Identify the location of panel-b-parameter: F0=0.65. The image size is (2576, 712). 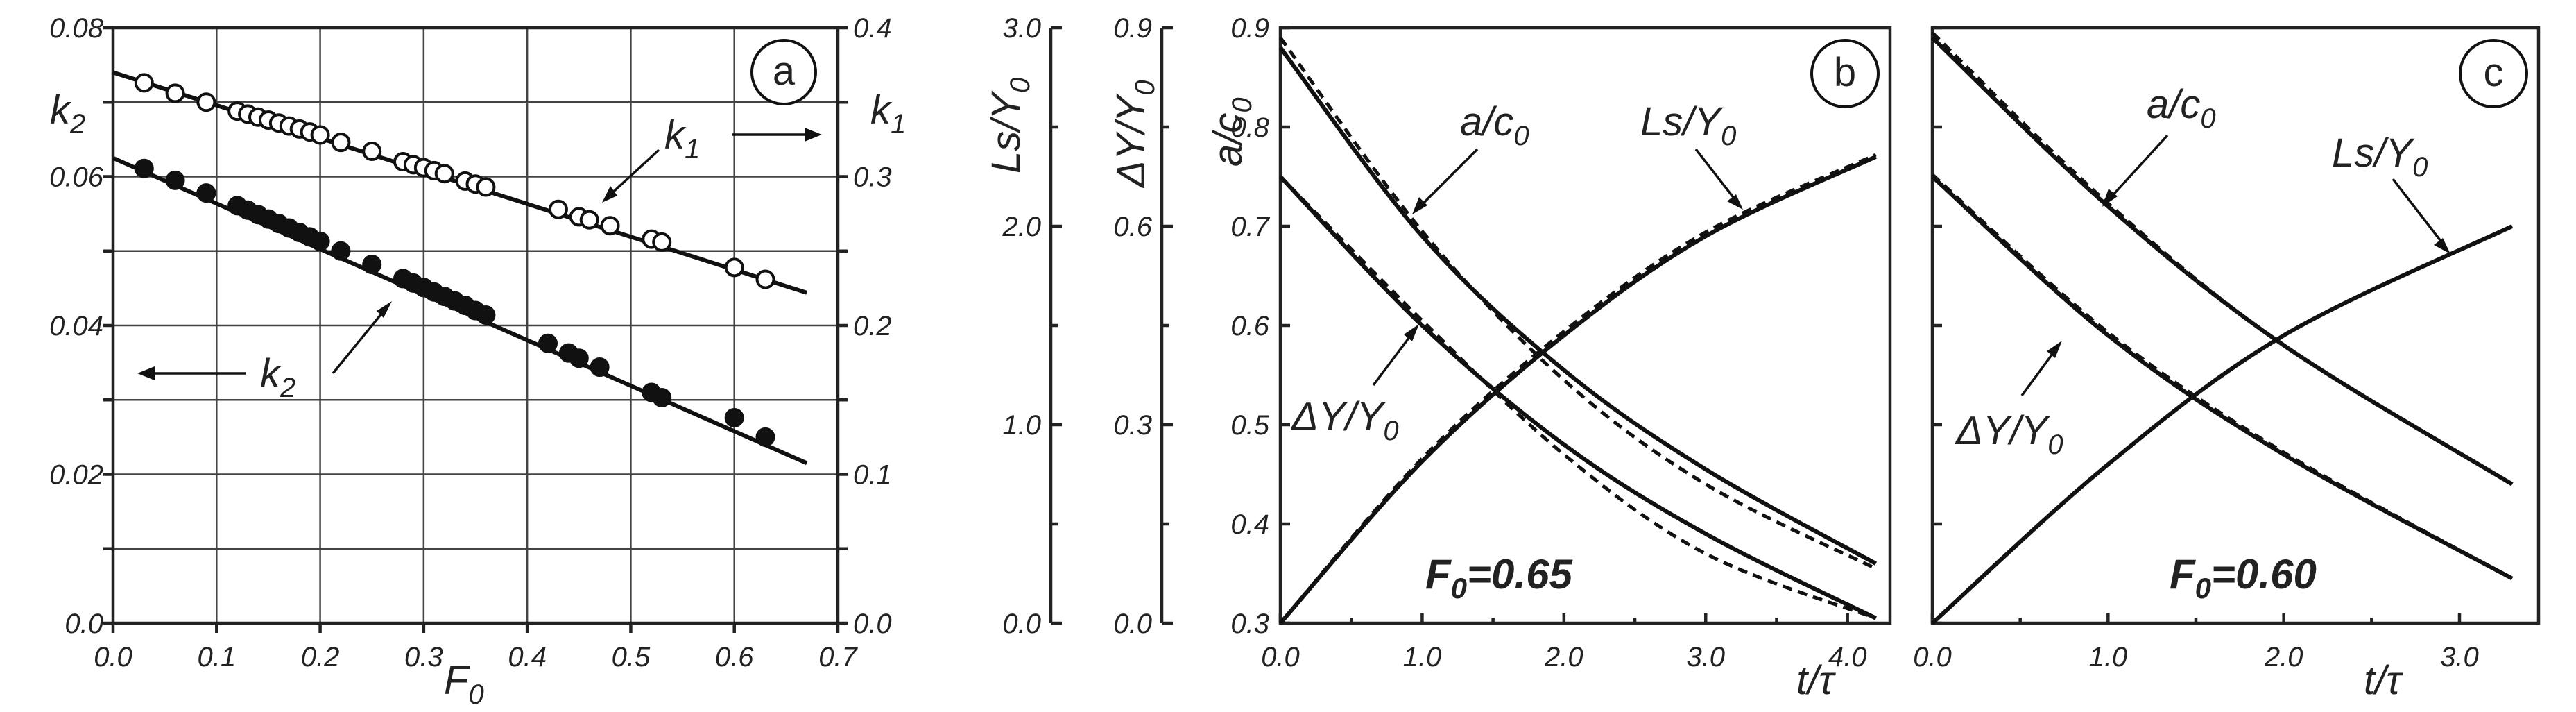
(1499, 577).